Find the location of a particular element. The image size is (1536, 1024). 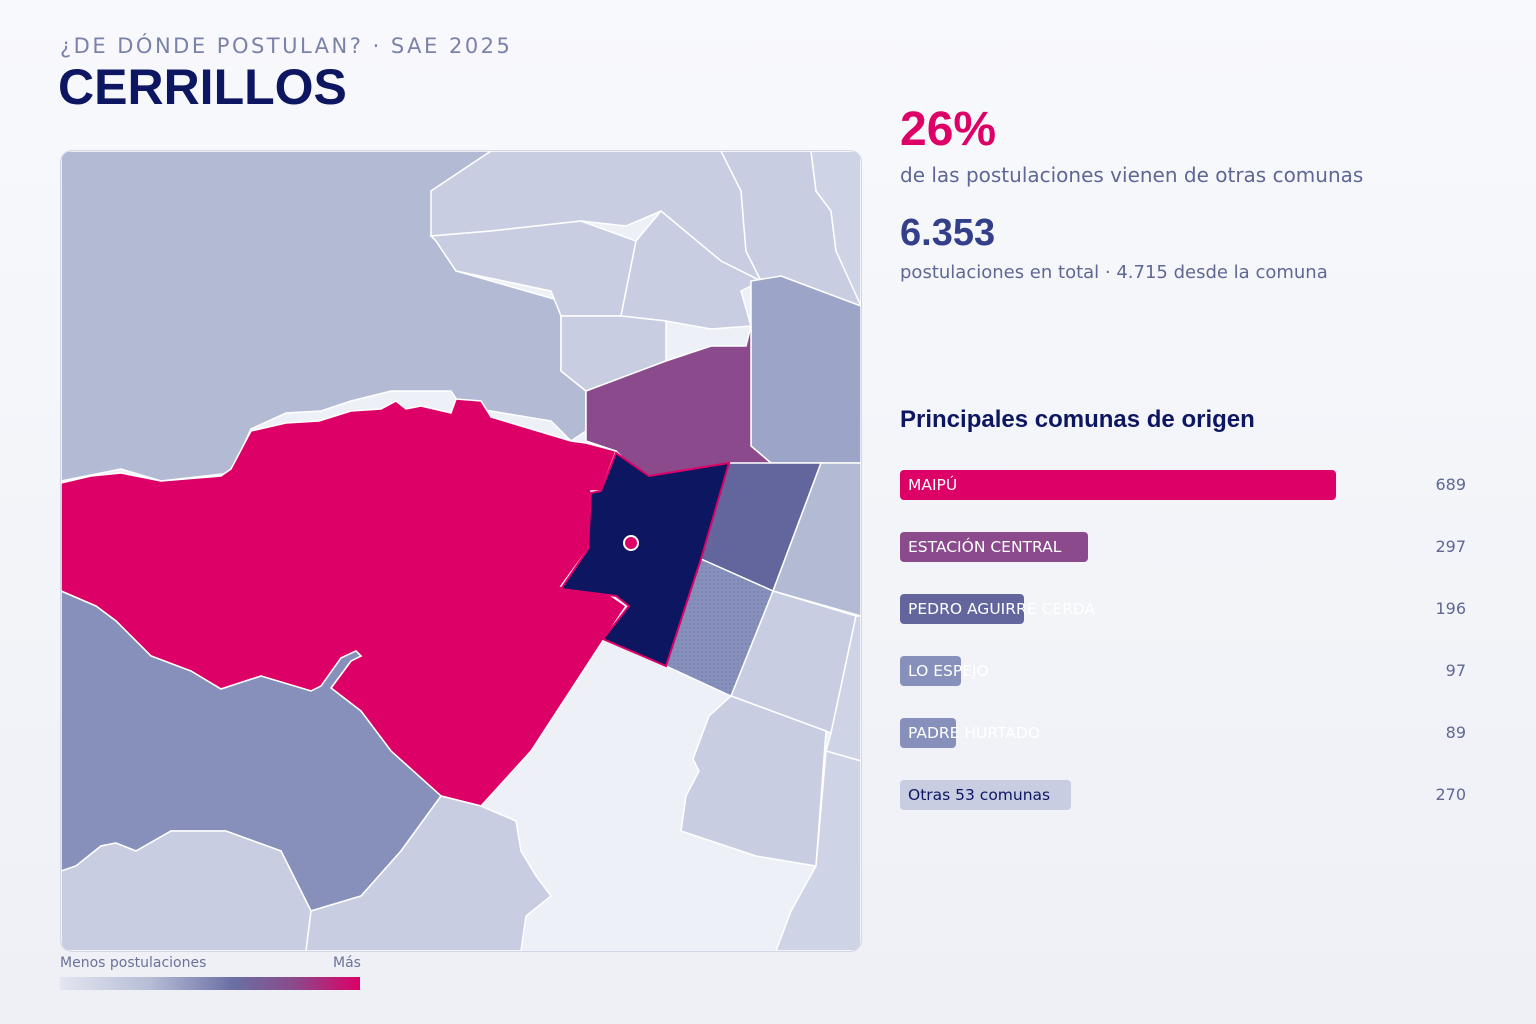

origin-bar-value: 689 is located at coordinates (1450, 484).